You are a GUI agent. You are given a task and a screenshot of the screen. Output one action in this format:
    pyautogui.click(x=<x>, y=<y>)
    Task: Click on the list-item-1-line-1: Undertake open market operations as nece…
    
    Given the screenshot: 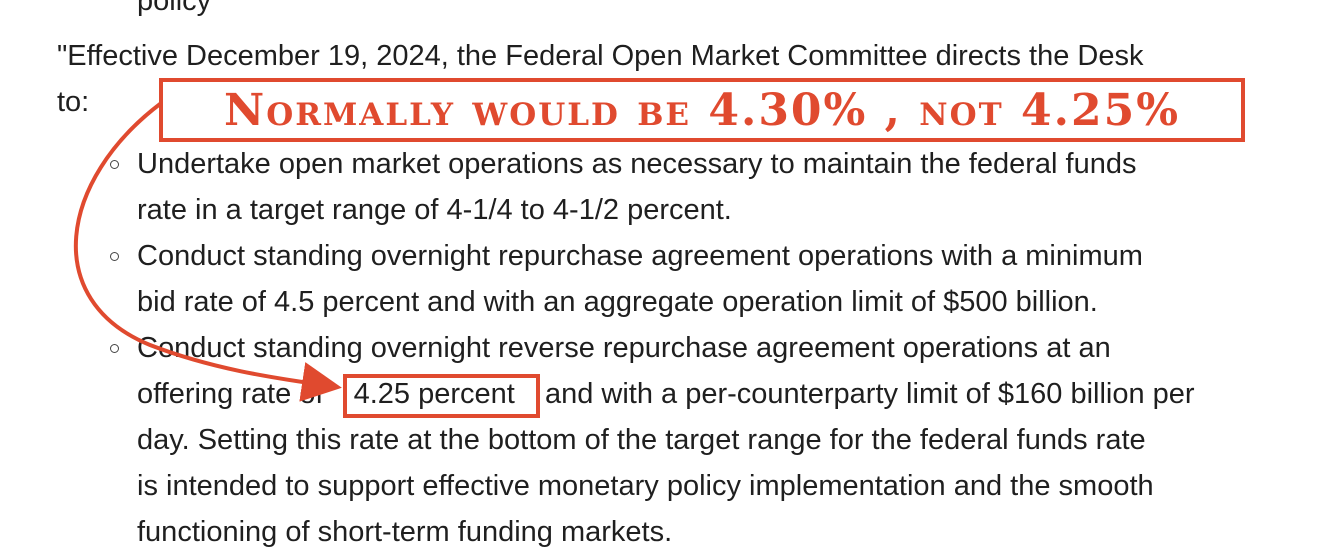 What is the action you would take?
    pyautogui.click(x=637, y=164)
    